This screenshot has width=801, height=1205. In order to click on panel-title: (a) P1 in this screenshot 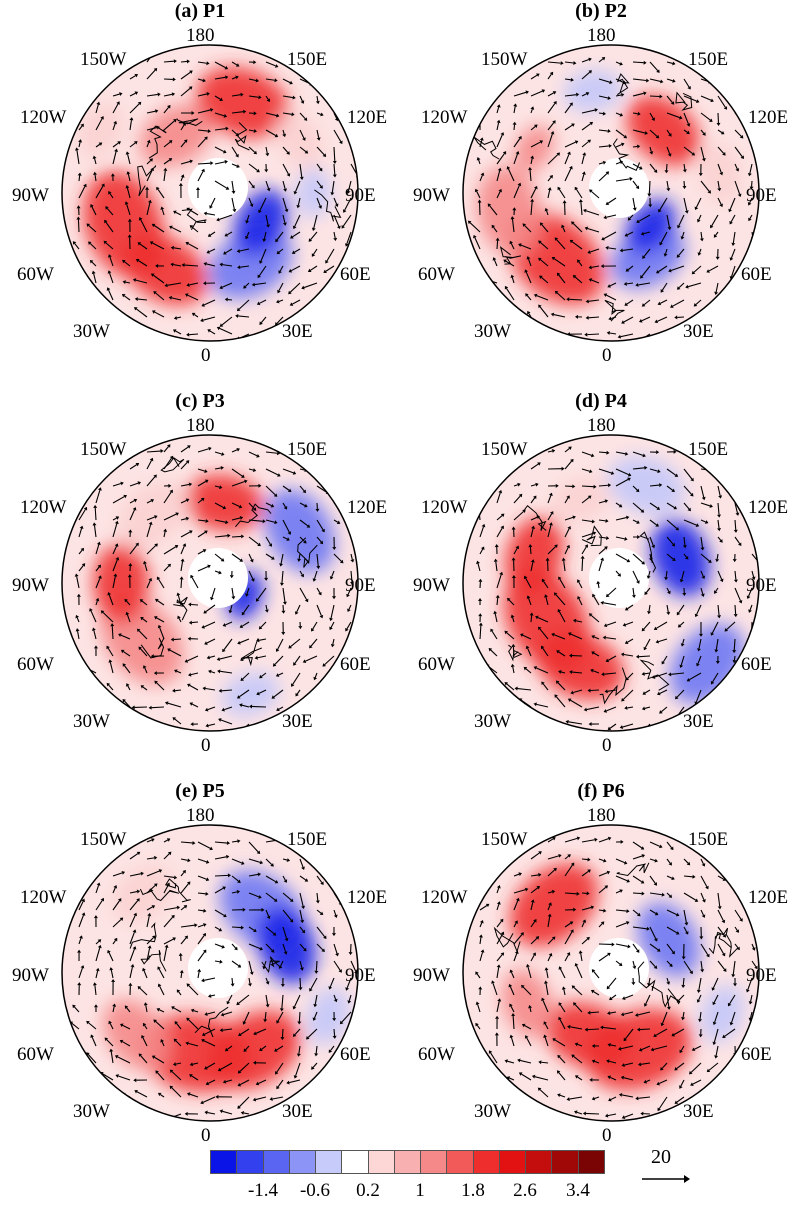, I will do `click(200, 11)`.